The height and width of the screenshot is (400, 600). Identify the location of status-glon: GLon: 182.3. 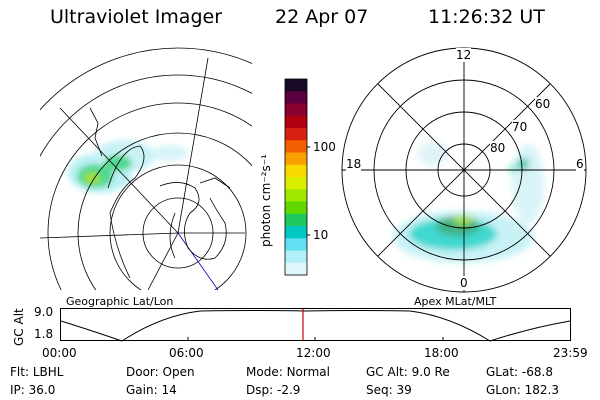
(522, 390).